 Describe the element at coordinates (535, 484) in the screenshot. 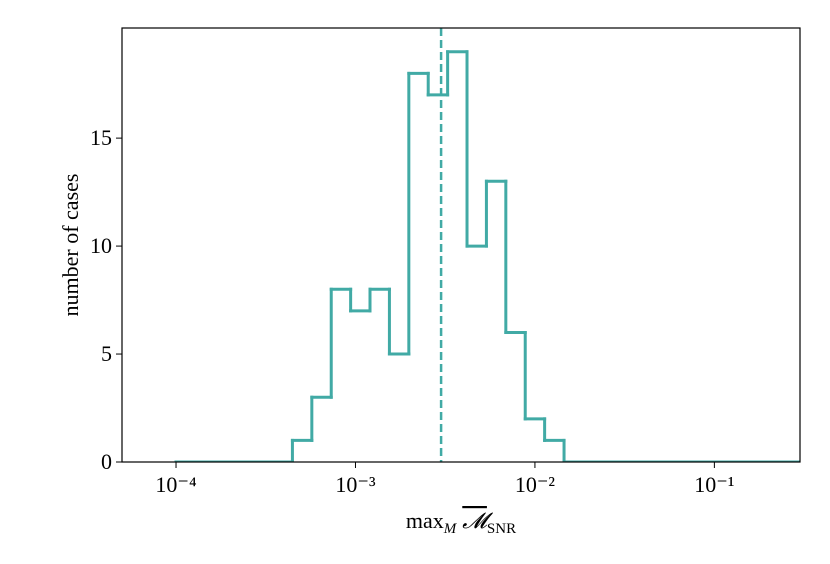

I see `x-tick-label: 10⁻²` at that location.